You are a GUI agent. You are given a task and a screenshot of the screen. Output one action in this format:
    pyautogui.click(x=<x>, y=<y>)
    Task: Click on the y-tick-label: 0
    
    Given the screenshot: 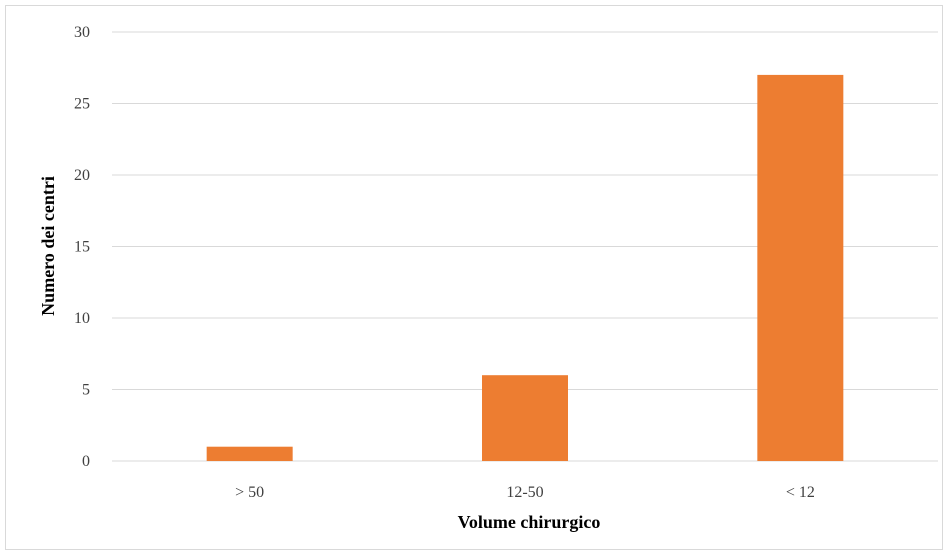 What is the action you would take?
    pyautogui.click(x=86, y=461)
    